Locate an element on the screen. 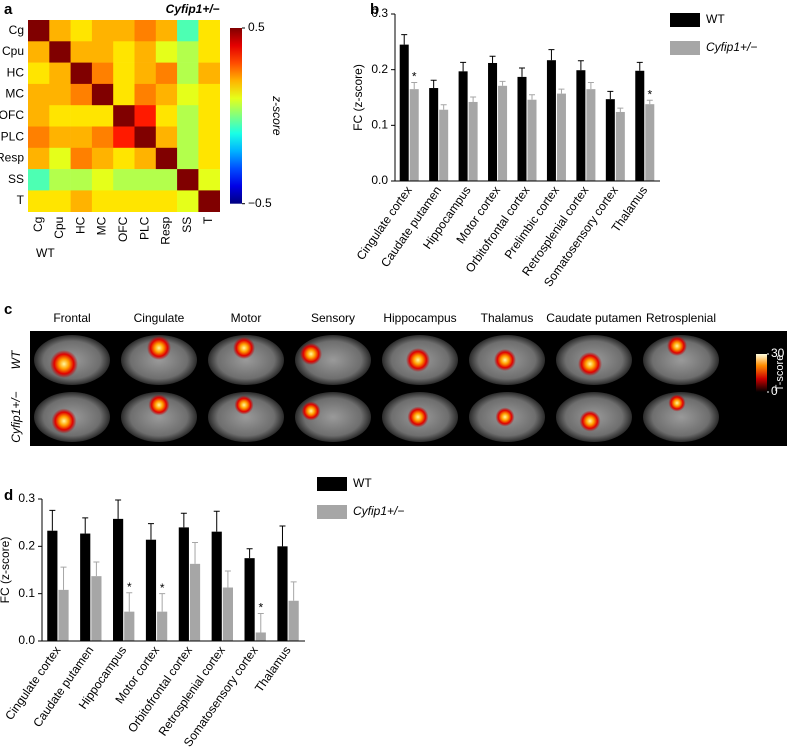 Image resolution: width=787 pixels, height=748 pixels. heatmap-title: Cyfip1+/− is located at coordinates (193, 9).